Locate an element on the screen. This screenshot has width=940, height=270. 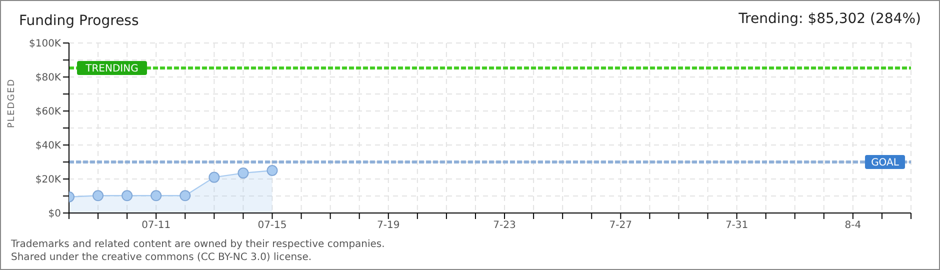
x-tick-label: 8-4 is located at coordinates (853, 226).